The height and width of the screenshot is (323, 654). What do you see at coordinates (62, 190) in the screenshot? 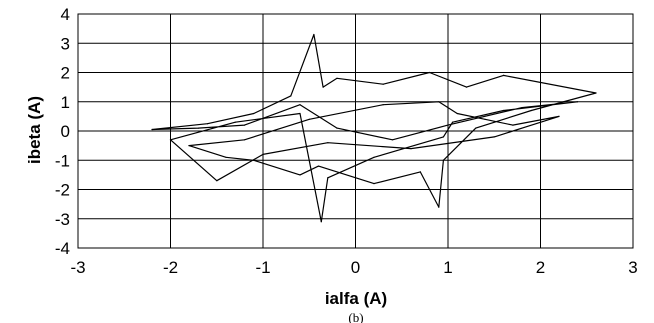
I see `y-tick-label: -2` at bounding box center [62, 190].